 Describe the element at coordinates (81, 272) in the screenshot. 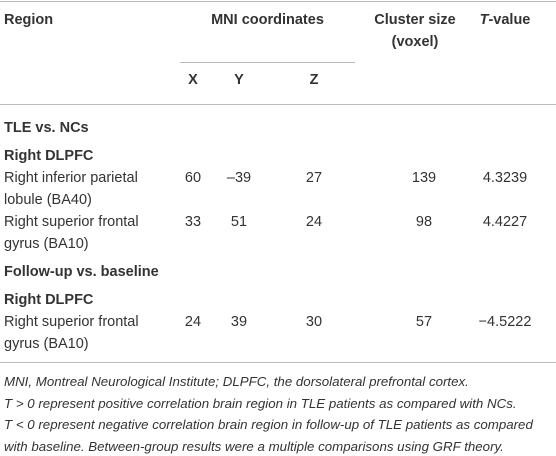

I see `group-label: Follow-up vs. baseline` at that location.